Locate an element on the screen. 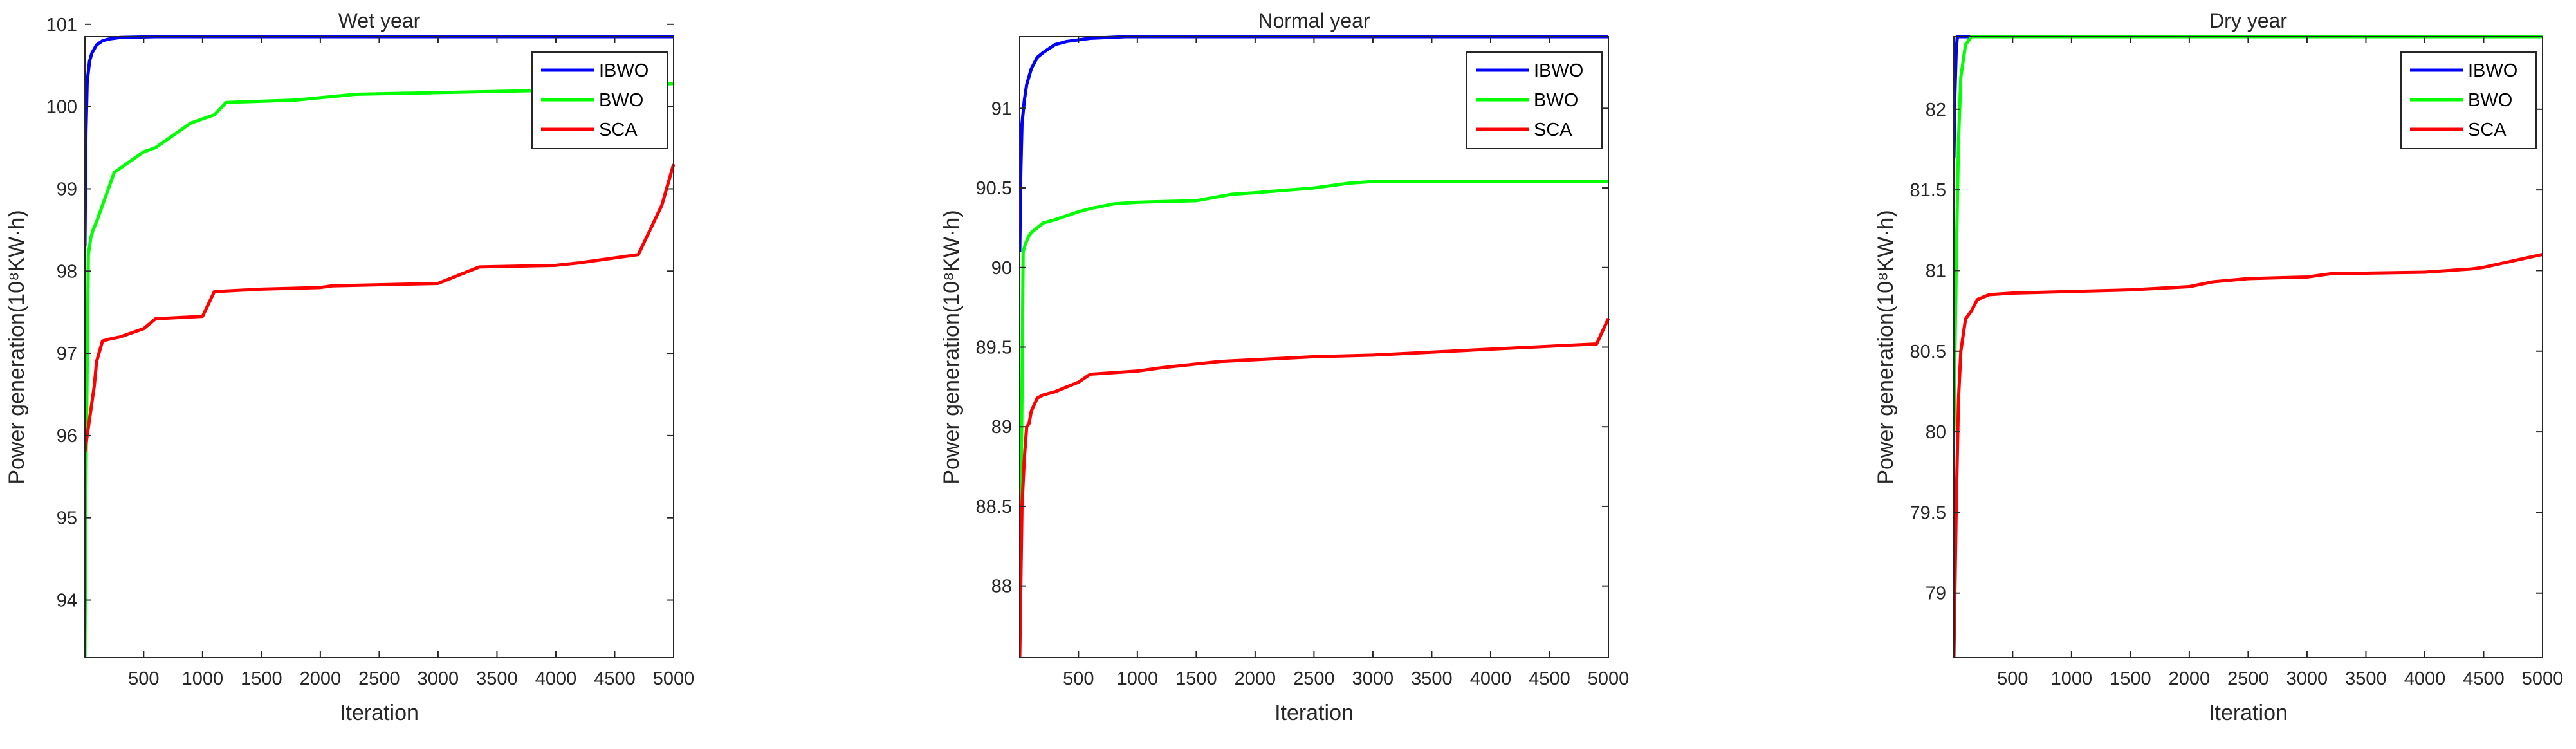  y-tick-label: 88.5 is located at coordinates (994, 507).